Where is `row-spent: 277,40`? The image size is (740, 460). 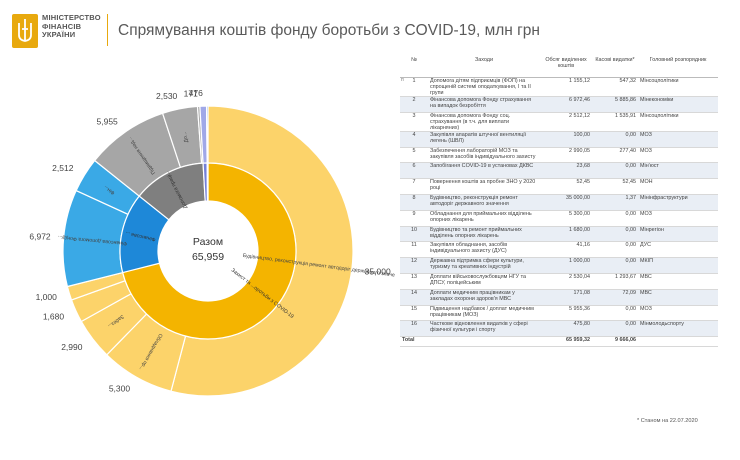
row-spent: 277,40 is located at coordinates (615, 155).